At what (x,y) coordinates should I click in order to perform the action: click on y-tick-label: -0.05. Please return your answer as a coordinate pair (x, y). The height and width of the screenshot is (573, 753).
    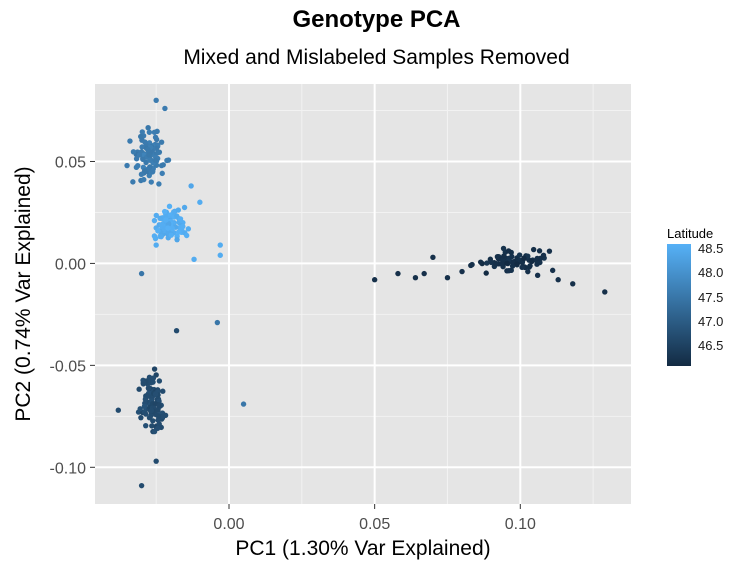
    Looking at the image, I should click on (68, 366).